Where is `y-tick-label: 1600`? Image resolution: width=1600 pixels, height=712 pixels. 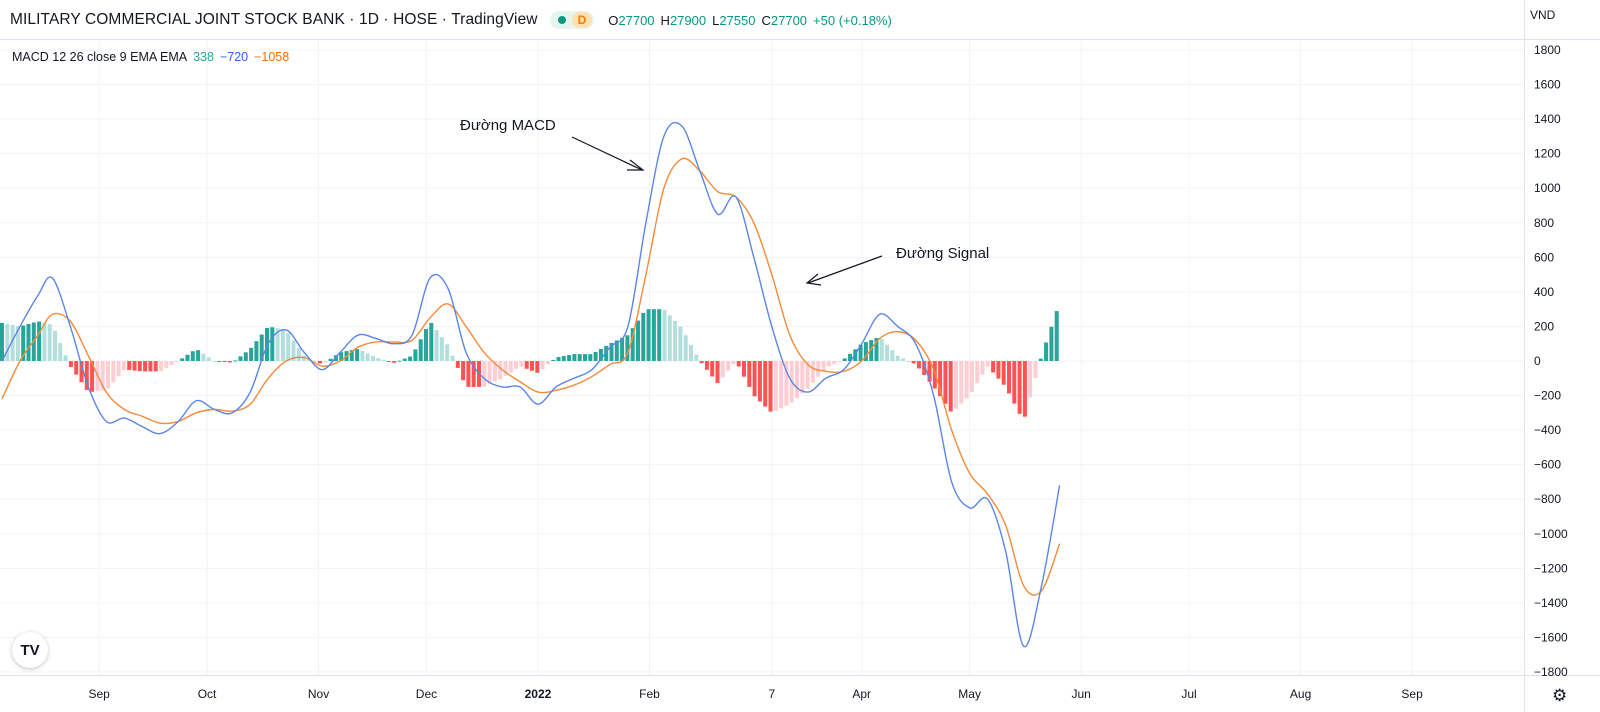 y-tick-label: 1600 is located at coordinates (1547, 85).